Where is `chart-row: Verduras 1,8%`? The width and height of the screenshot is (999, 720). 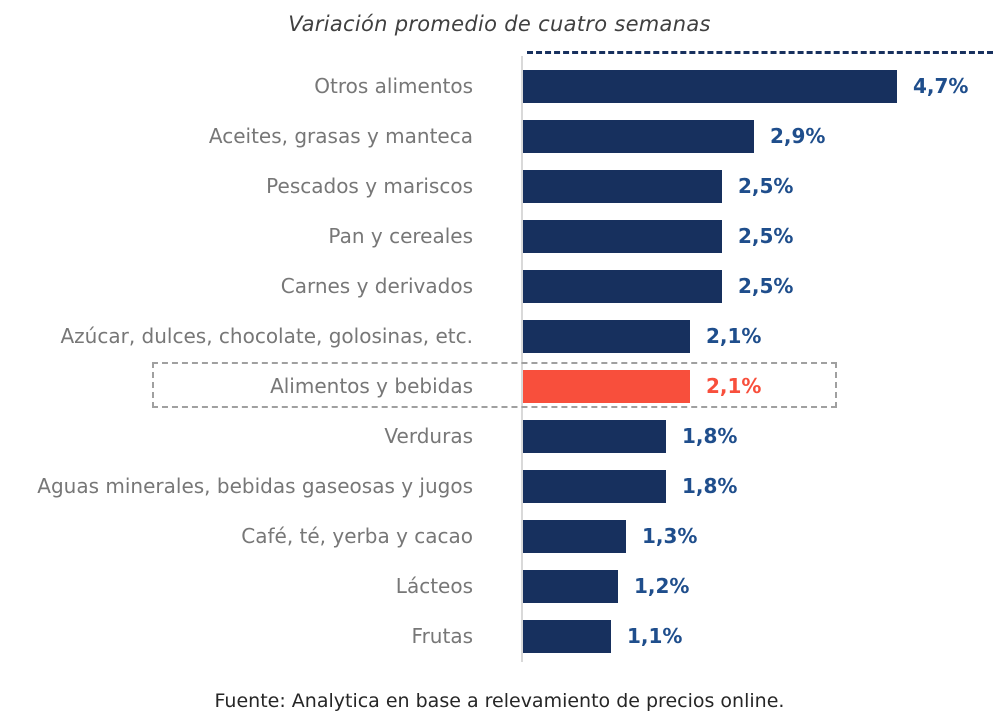 chart-row: Verduras 1,8% is located at coordinates (499, 436).